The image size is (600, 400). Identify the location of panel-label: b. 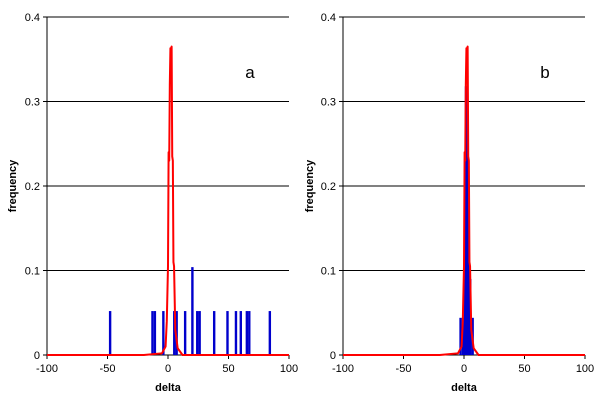
(544, 72).